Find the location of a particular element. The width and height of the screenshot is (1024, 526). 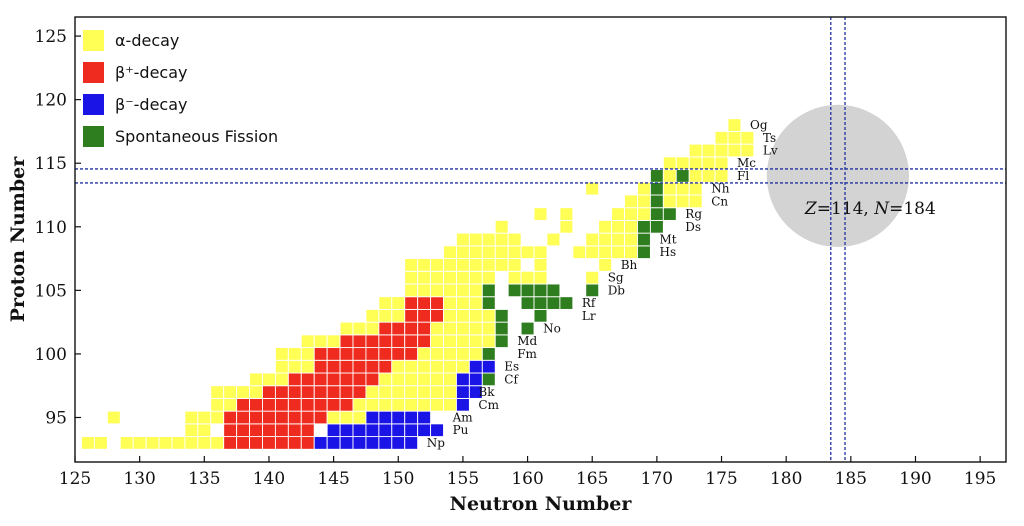

element-label: Es is located at coordinates (511, 367).